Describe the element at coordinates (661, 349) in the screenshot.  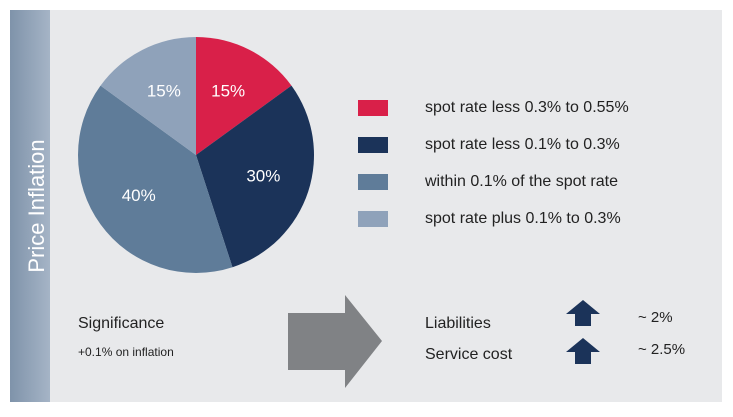
I see `impact-change: ~ 2.5%` at that location.